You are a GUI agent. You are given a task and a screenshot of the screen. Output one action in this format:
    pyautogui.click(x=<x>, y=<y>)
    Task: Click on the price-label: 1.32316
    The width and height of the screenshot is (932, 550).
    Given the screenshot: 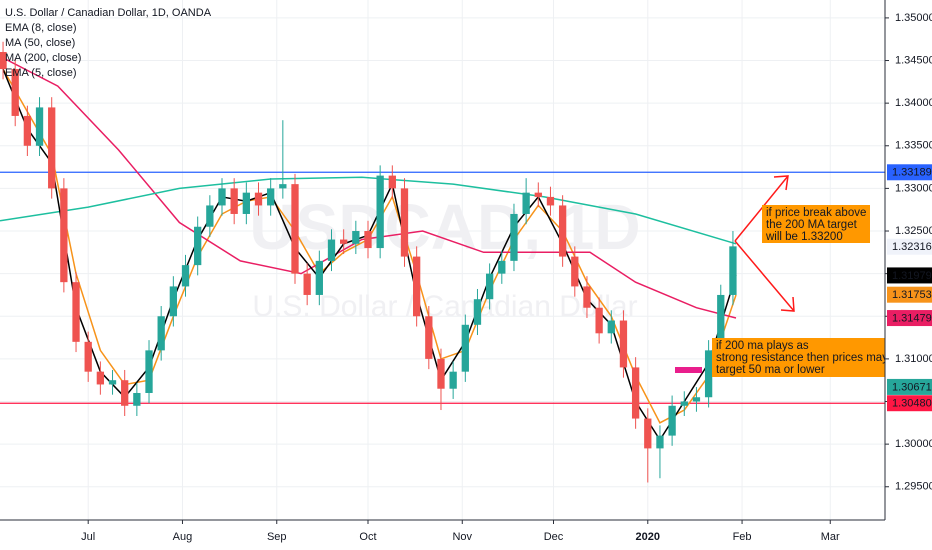 What is the action you would take?
    pyautogui.click(x=912, y=247)
    